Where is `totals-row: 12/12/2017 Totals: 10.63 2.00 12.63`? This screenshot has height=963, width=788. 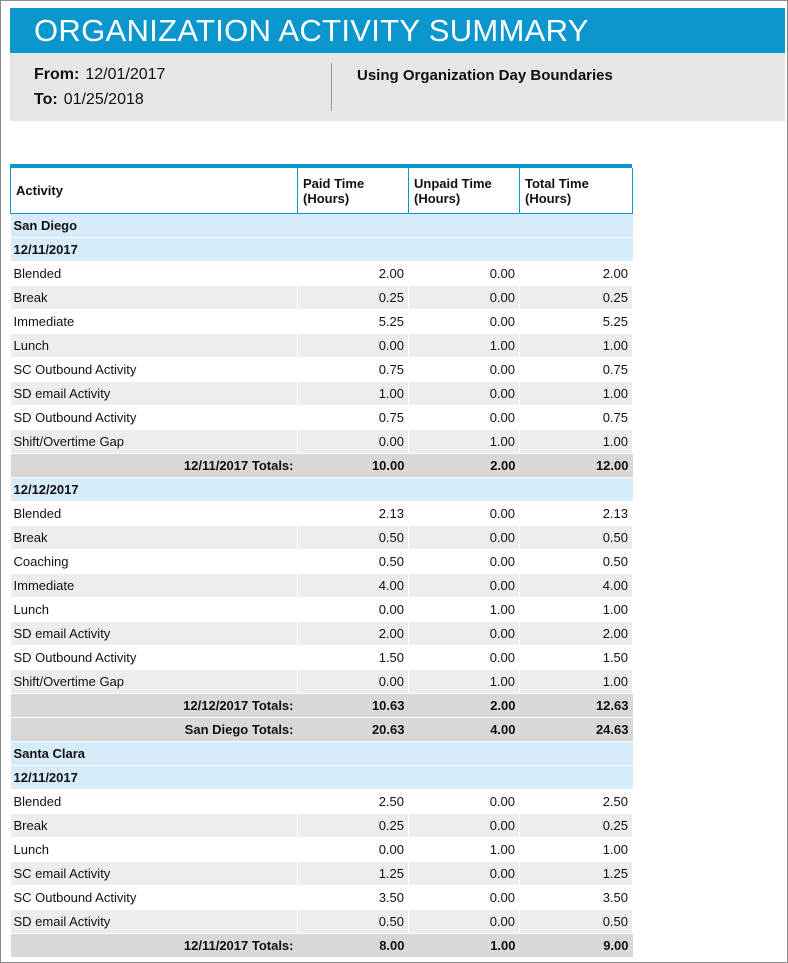 totals-row: 12/12/2017 Totals: 10.63 2.00 12.63 is located at coordinates (321, 705).